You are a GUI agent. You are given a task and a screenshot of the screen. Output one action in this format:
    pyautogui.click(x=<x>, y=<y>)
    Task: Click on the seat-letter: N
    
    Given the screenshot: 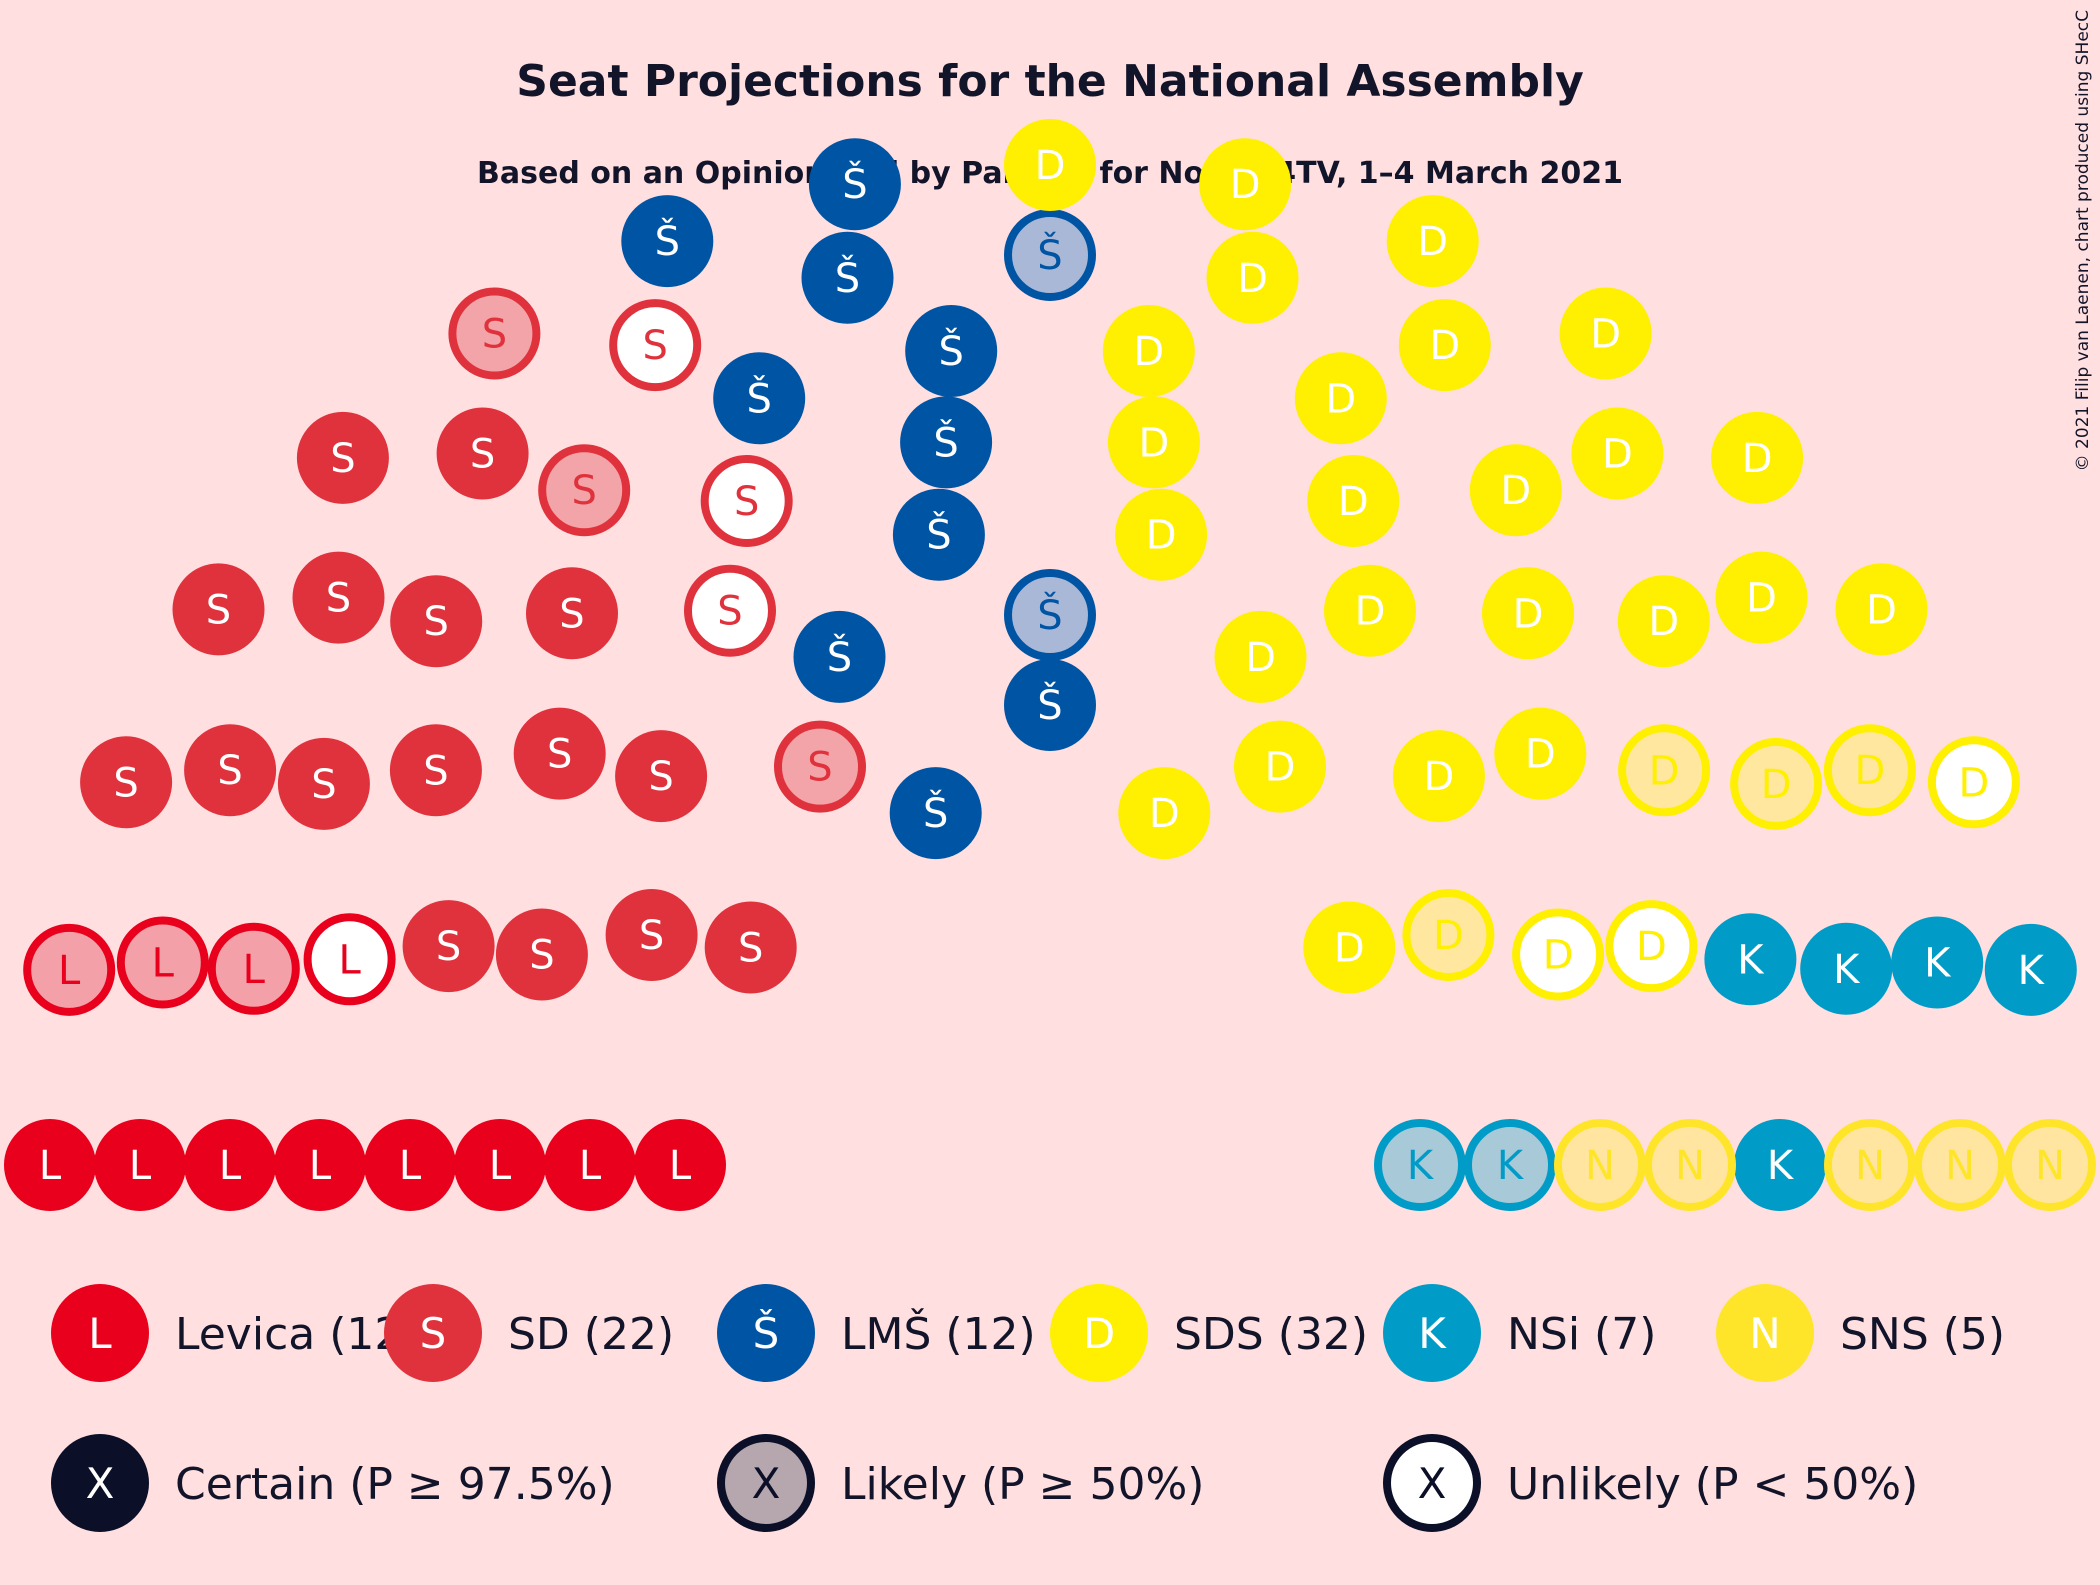 What is the action you would take?
    pyautogui.click(x=1690, y=1166)
    